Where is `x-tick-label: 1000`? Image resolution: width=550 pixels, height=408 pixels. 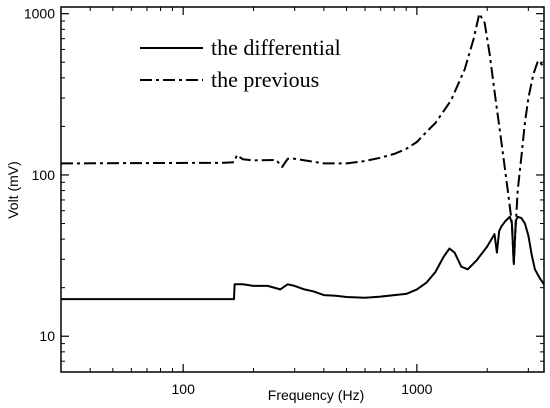
x-tick-label: 1000 is located at coordinates (416, 389).